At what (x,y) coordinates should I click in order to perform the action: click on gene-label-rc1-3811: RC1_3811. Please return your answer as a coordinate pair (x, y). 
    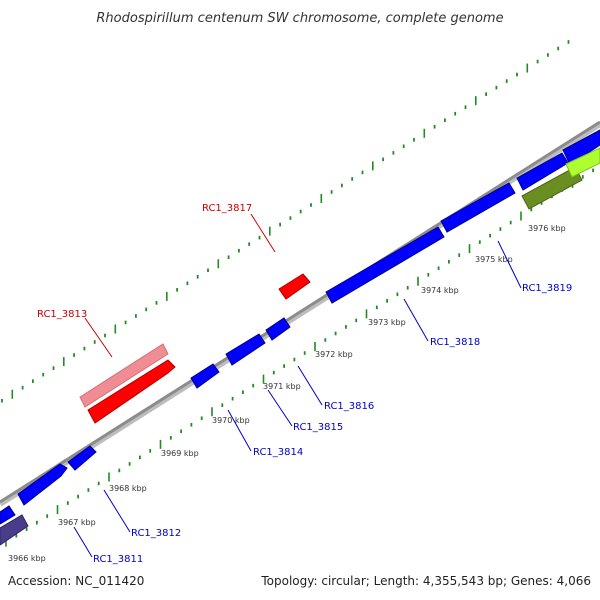
    Looking at the image, I should click on (118, 559).